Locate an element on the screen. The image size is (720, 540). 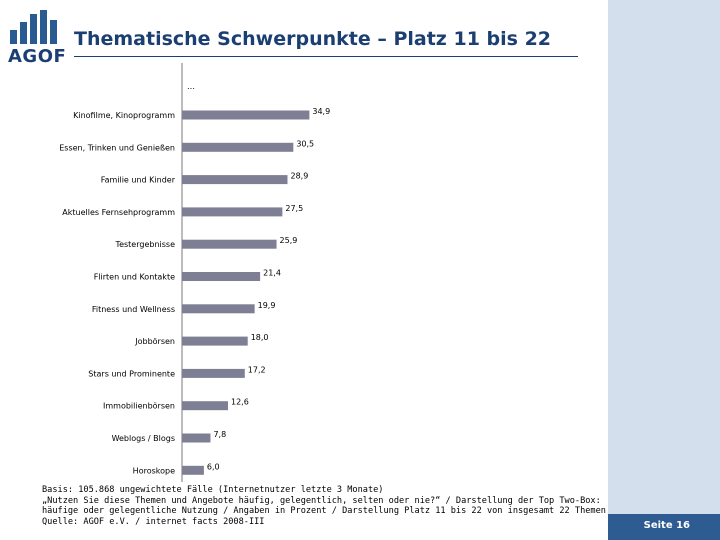
category-label: Weblogs / Blogs is located at coordinates (143, 438).